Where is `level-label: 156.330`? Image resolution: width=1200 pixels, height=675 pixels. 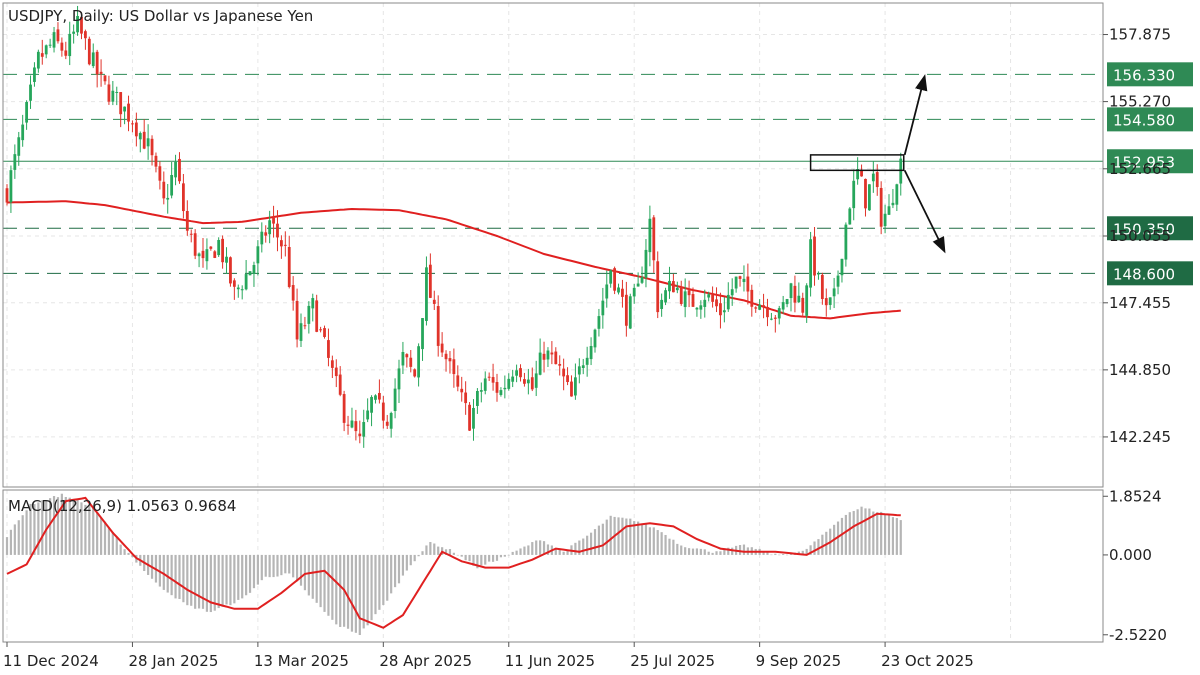
level-label: 156.330 is located at coordinates (1144, 75).